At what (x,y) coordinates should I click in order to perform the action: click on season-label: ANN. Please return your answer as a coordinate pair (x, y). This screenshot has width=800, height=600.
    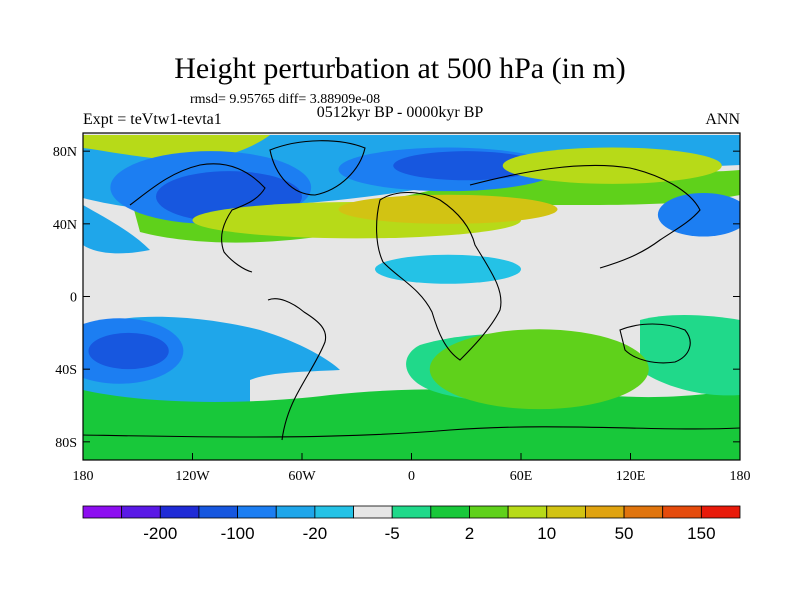
    Looking at the image, I should click on (722, 119).